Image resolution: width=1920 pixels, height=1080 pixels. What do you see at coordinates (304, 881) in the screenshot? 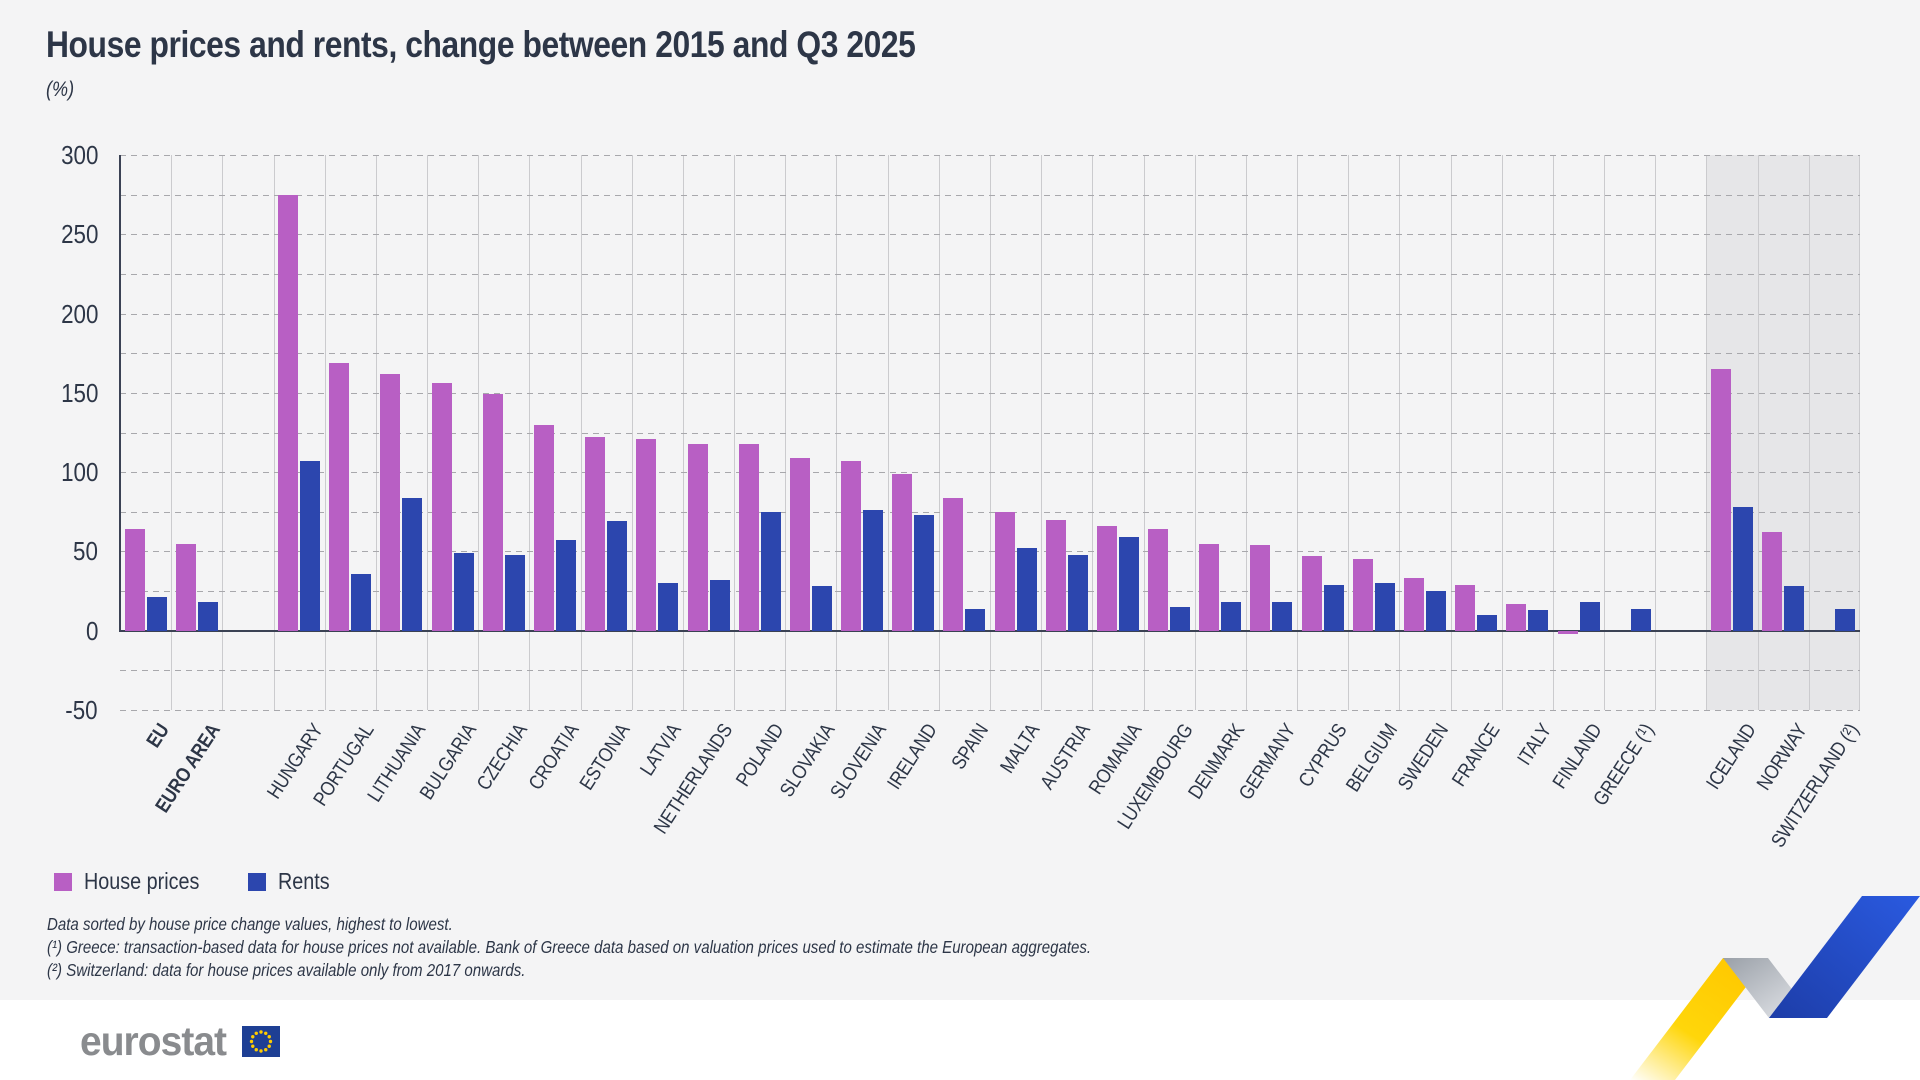
I see `rents-legend-label: Rents` at bounding box center [304, 881].